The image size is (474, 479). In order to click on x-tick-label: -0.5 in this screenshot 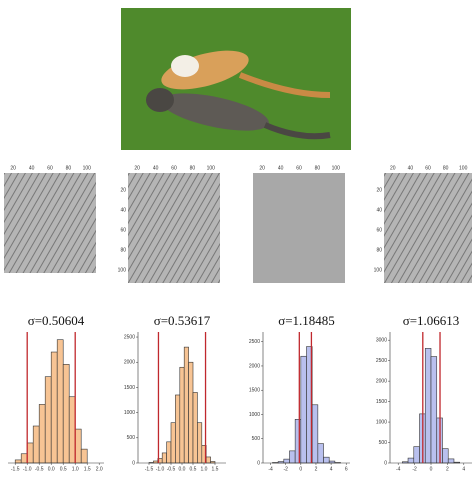, I will do `click(171, 469)`.